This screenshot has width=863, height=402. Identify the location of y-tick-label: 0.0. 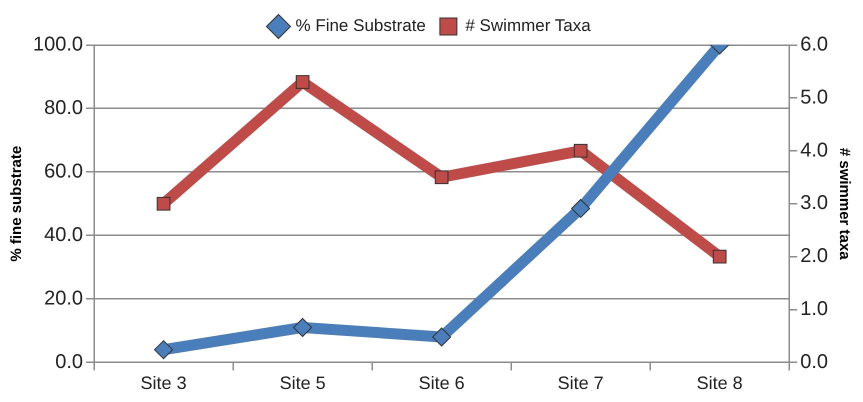
(69, 361).